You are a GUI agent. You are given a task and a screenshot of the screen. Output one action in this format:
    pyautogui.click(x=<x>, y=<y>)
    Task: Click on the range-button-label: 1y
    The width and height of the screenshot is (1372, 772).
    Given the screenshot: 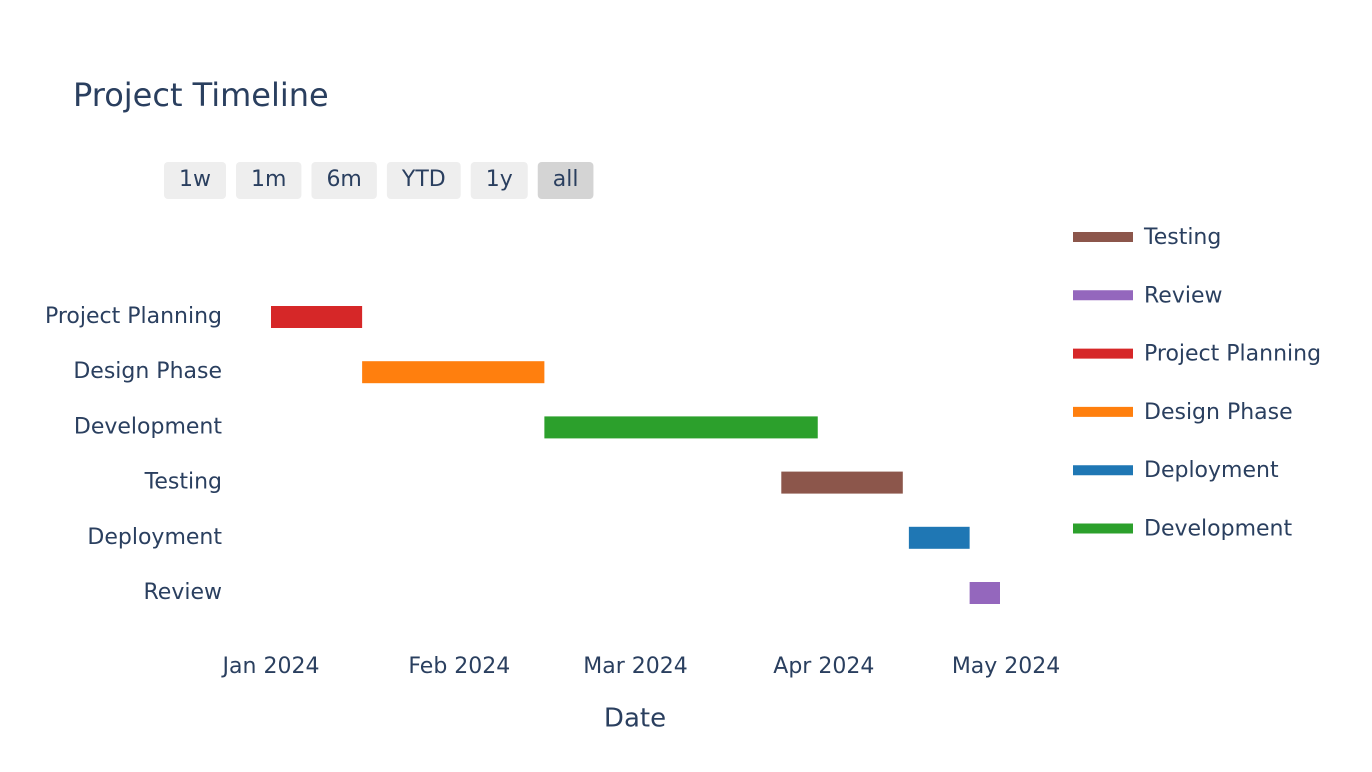 What is the action you would take?
    pyautogui.click(x=499, y=179)
    